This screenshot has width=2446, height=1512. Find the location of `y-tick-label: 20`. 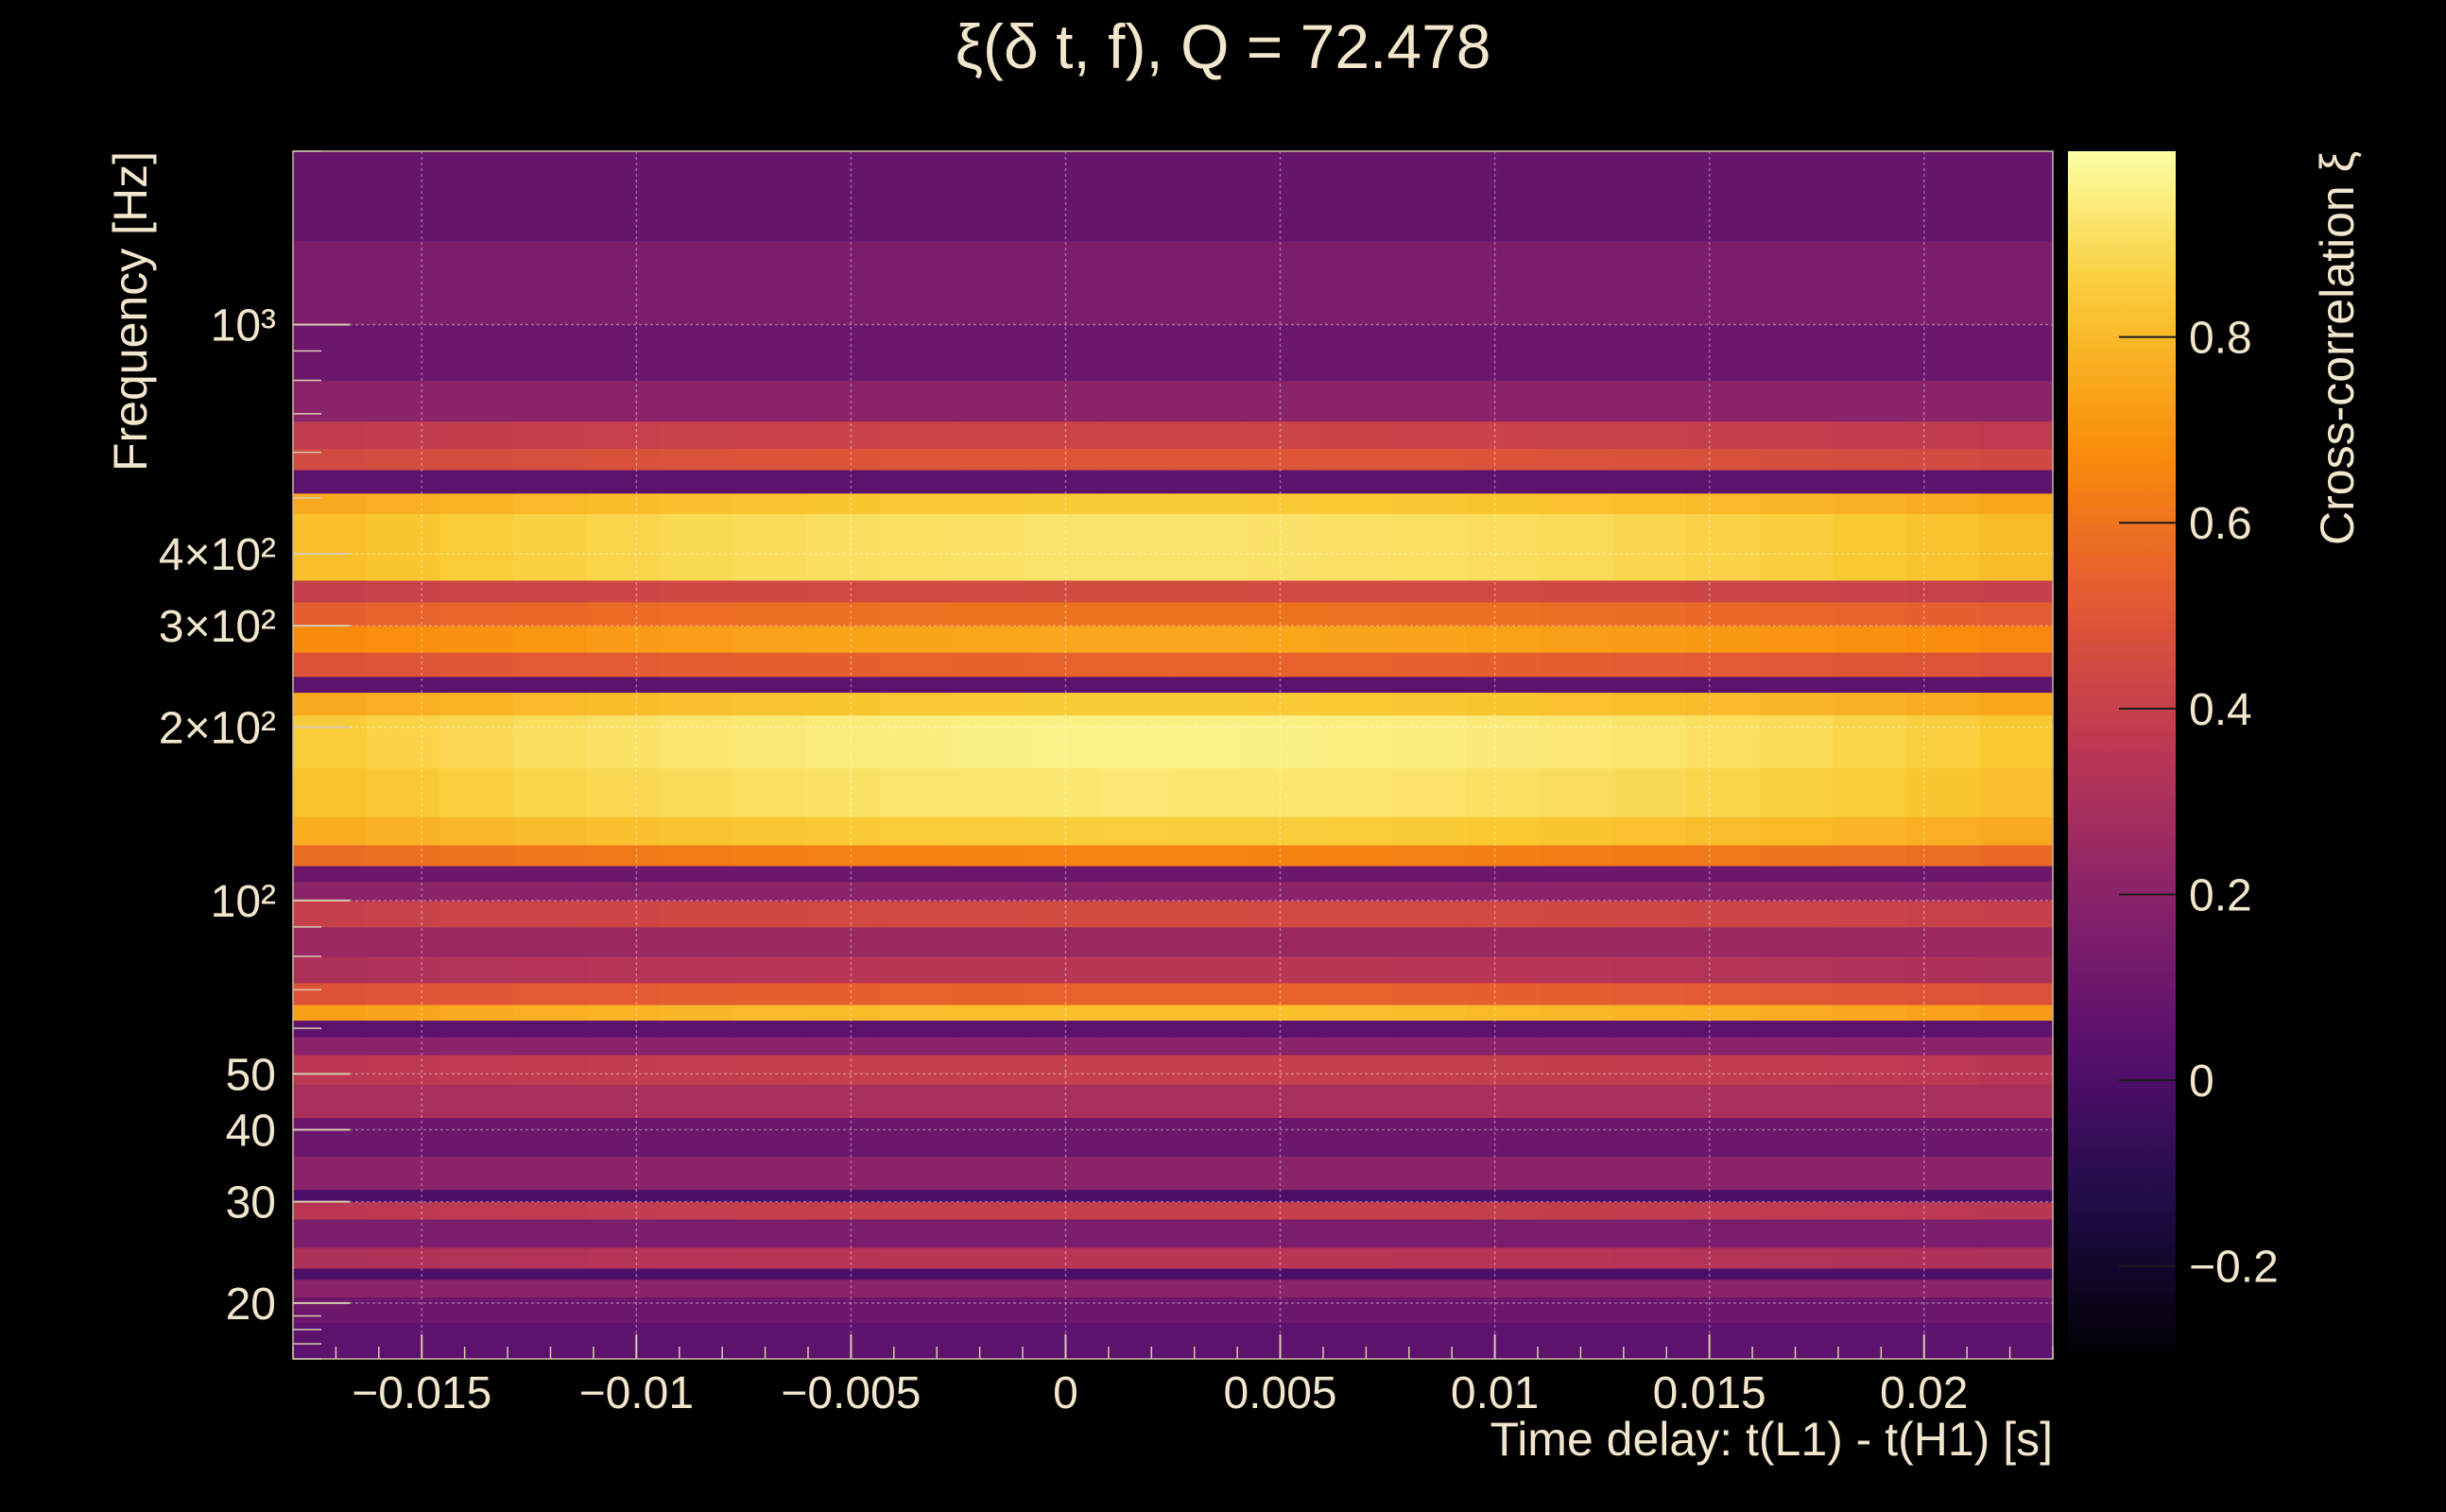

y-tick-label: 20 is located at coordinates (251, 1305).